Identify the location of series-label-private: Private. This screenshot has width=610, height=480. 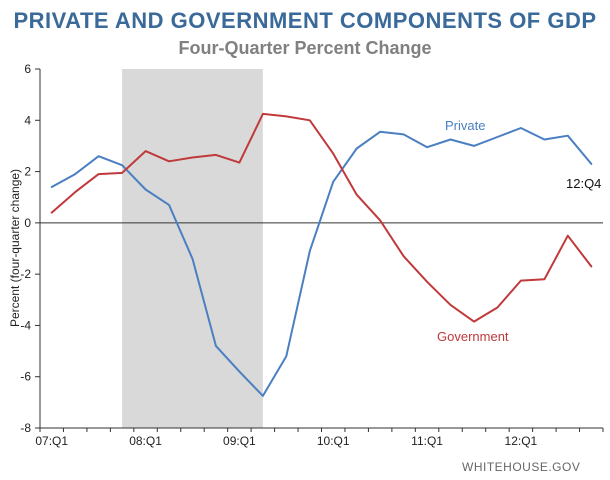
(465, 125).